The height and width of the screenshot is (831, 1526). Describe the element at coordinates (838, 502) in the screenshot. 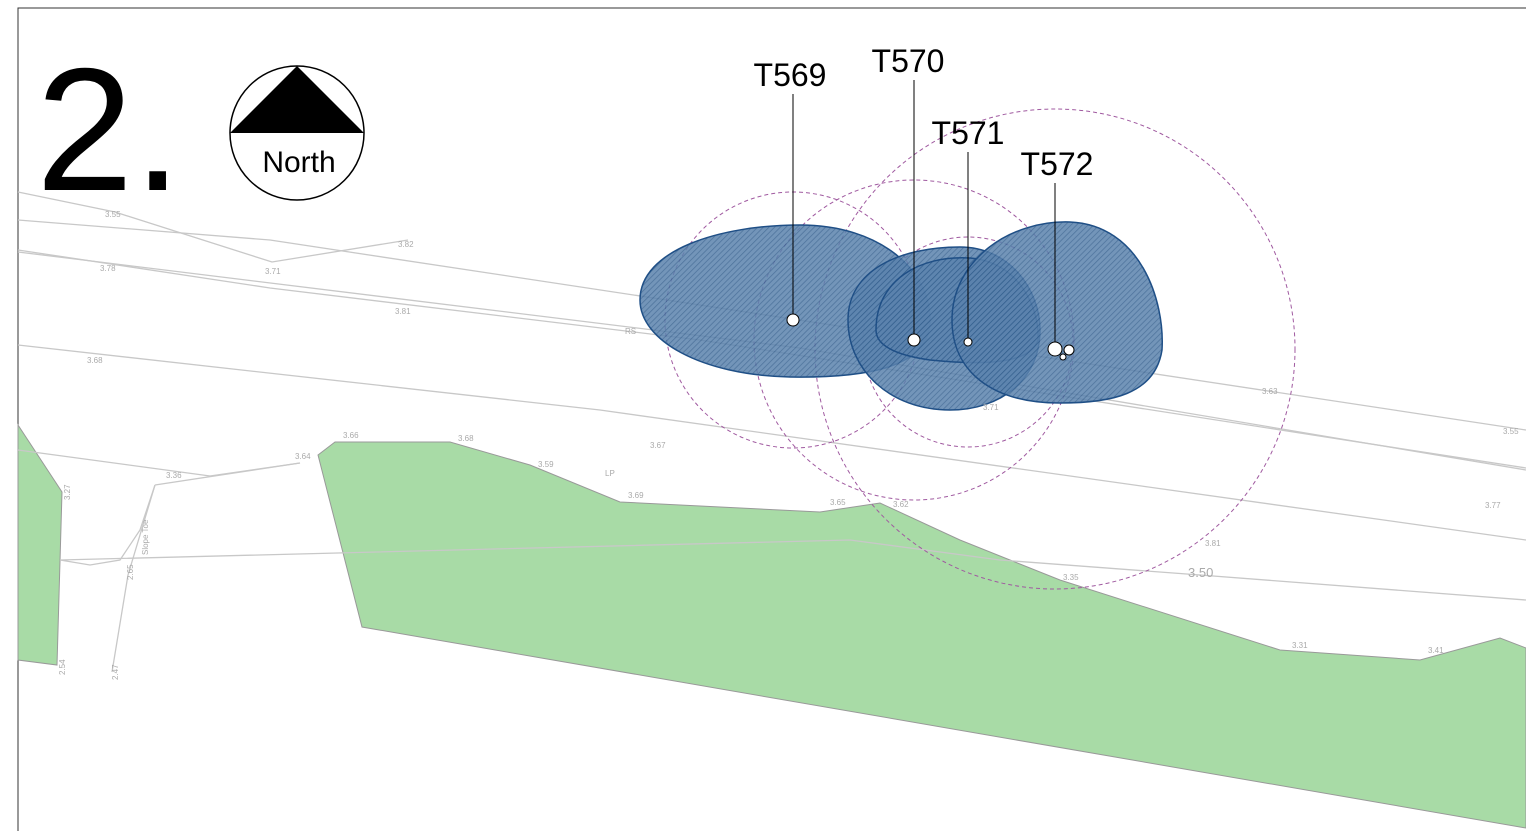

I see `spot-level: 3.65` at that location.